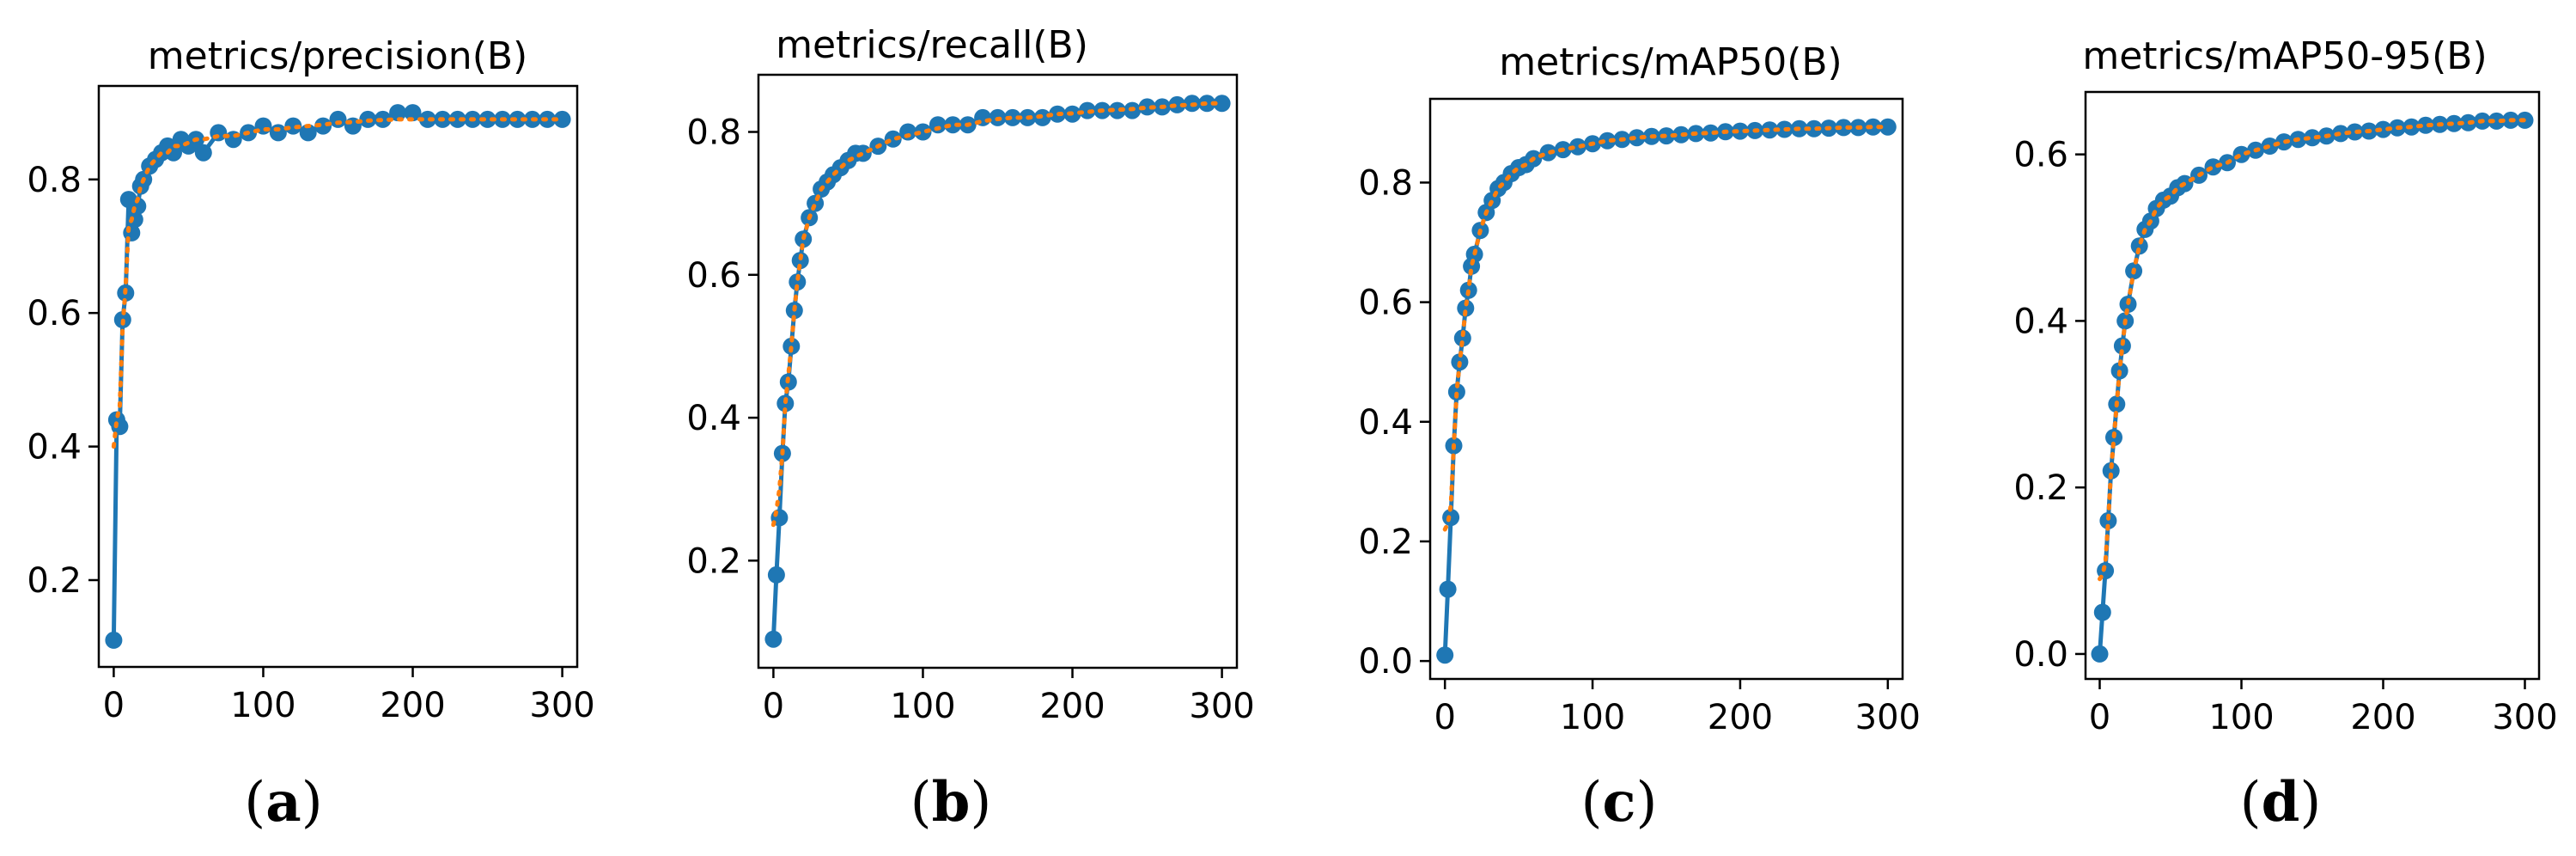  Describe the element at coordinates (283, 802) in the screenshot. I see `subplot-caption: (a)` at that location.